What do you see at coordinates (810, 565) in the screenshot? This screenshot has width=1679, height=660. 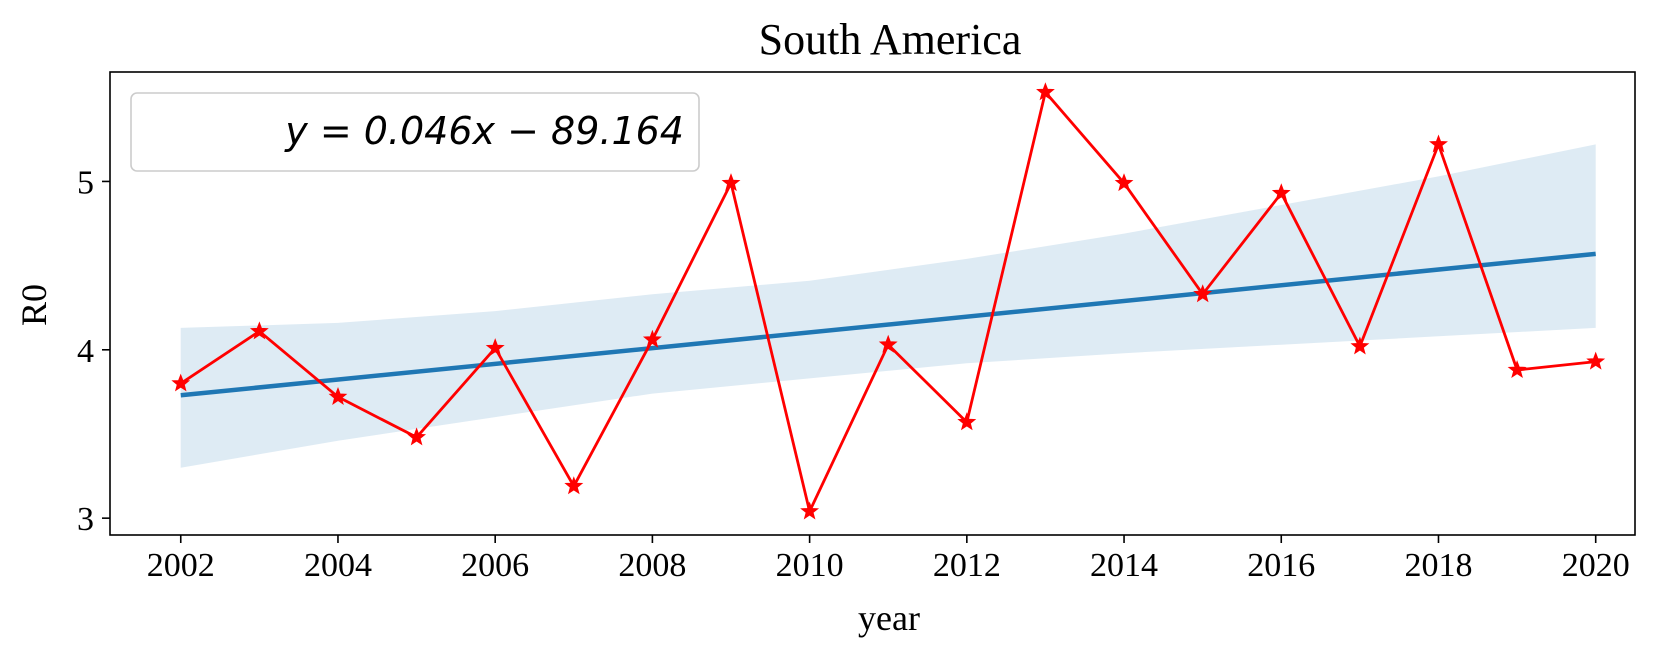 I see `x-tick-label: 2010` at bounding box center [810, 565].